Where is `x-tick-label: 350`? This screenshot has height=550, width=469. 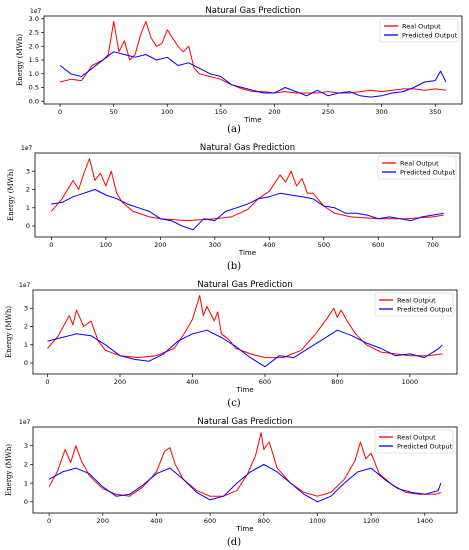
x-tick-label: 350 is located at coordinates (435, 112).